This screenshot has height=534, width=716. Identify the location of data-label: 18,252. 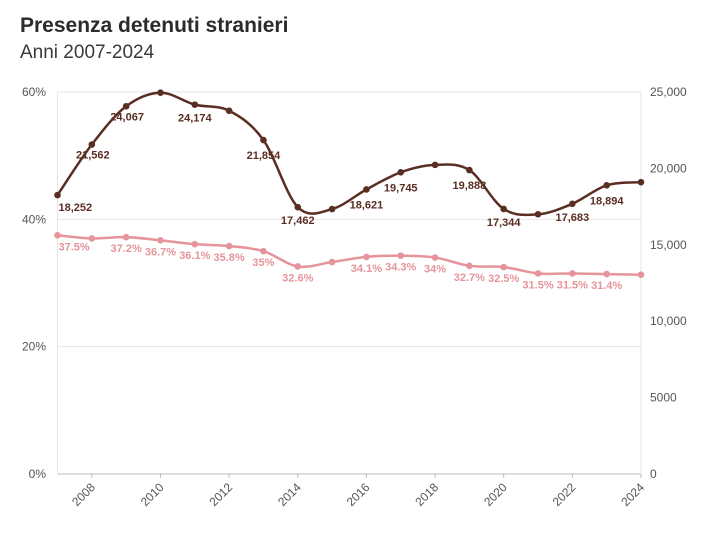
(76, 208).